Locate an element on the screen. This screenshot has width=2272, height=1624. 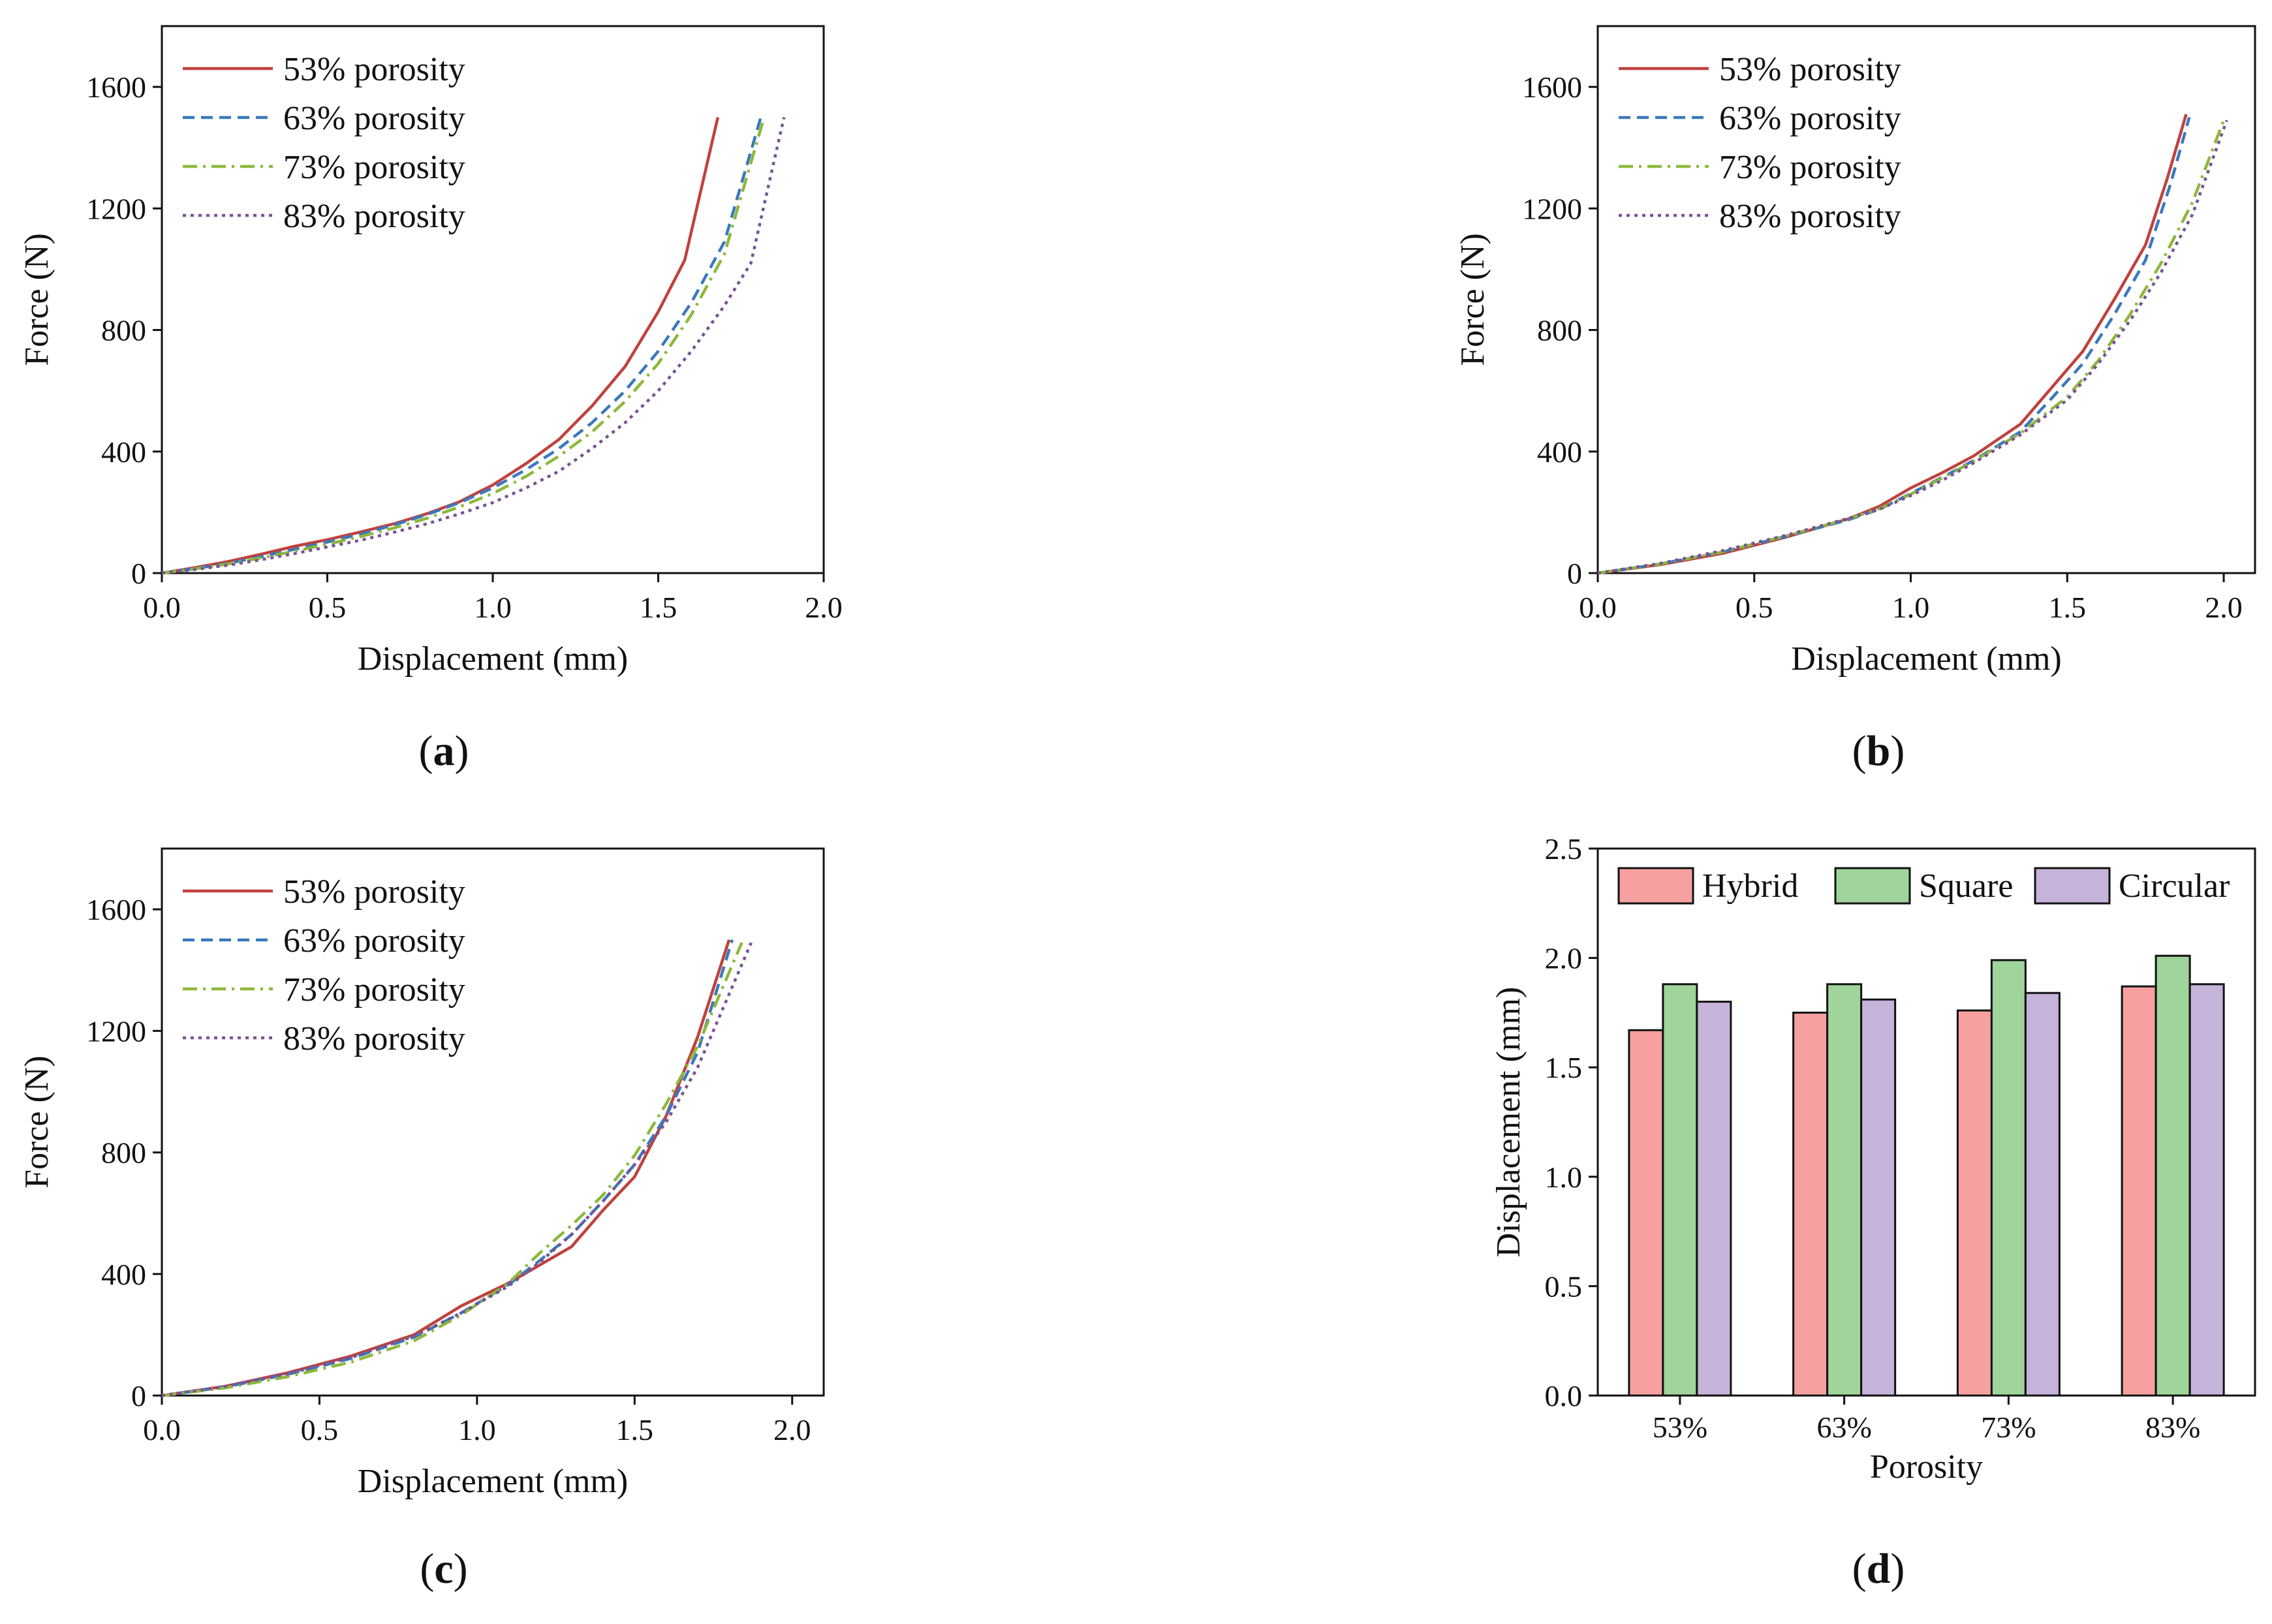
y-tick-label: 0.5 is located at coordinates (1564, 1286).